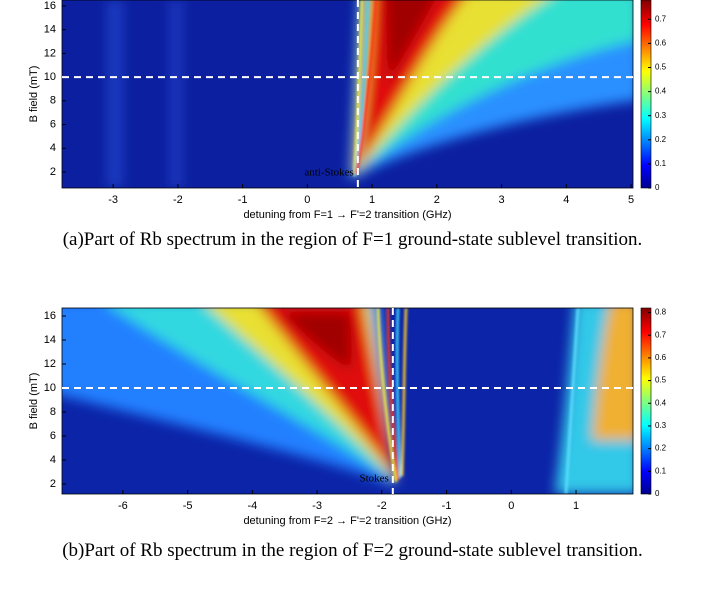  I want to click on annotation: anti-Stokes, so click(329, 173).